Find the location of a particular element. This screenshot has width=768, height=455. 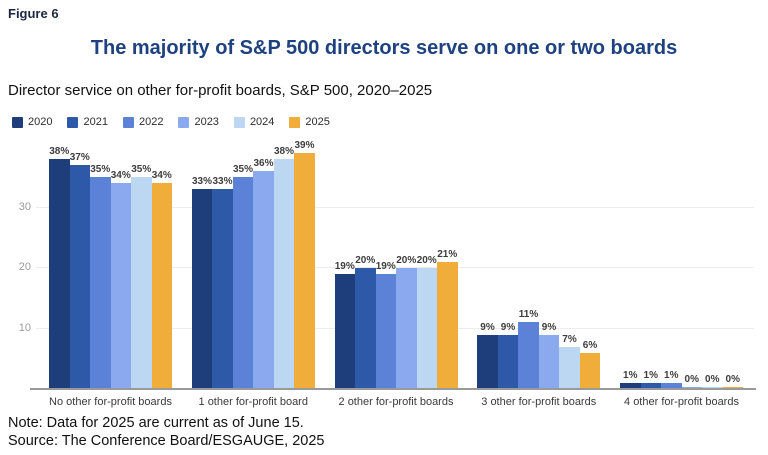

legend-item-2025: 2025 is located at coordinates (309, 122).